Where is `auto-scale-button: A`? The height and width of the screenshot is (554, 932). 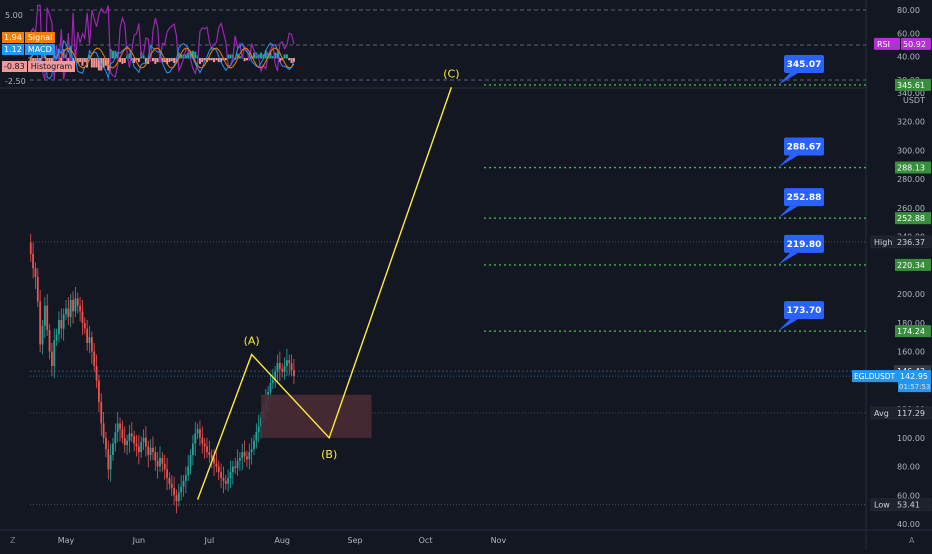 auto-scale-button: A is located at coordinates (912, 540).